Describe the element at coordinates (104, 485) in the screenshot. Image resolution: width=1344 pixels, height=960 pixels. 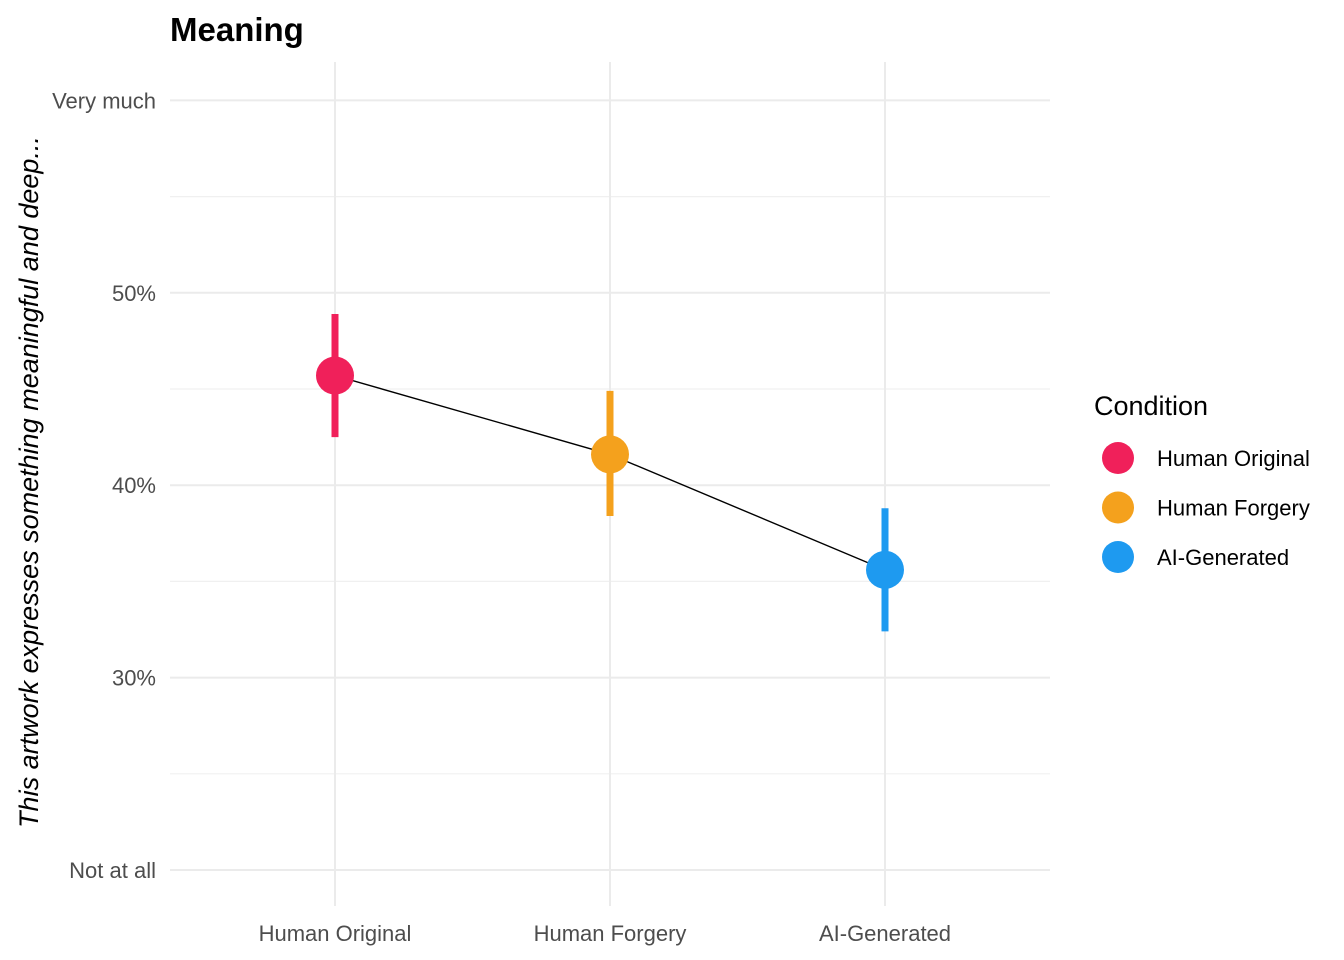
I see `y-axis-ticks: Not at all 30% 40% 50% Very much` at that location.